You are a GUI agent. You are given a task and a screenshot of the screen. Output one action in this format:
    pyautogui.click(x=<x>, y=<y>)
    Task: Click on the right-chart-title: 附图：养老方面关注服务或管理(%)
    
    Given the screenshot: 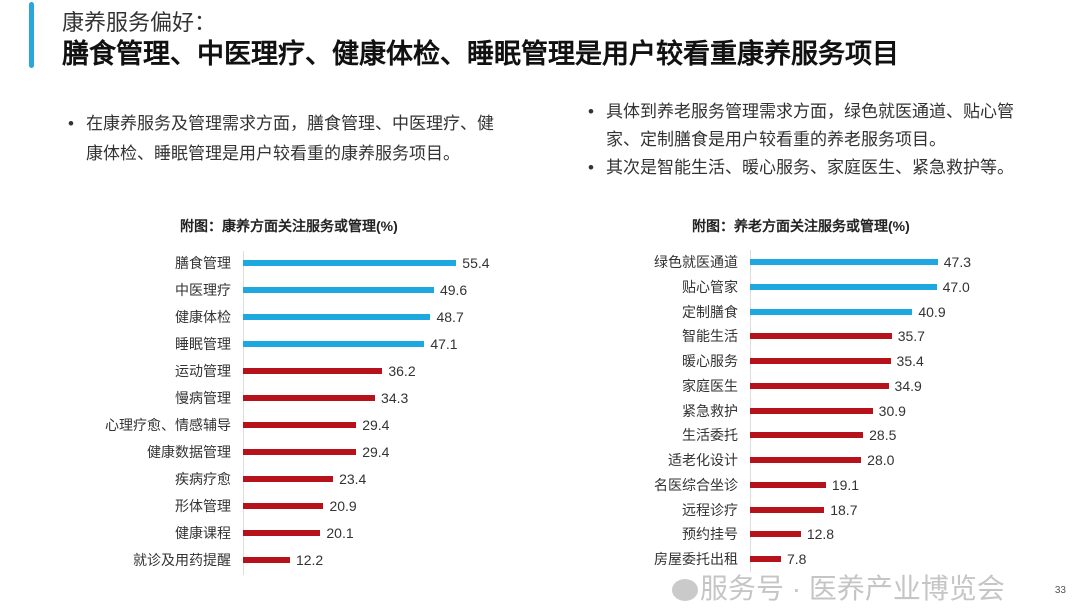 What is the action you would take?
    pyautogui.click(x=801, y=226)
    